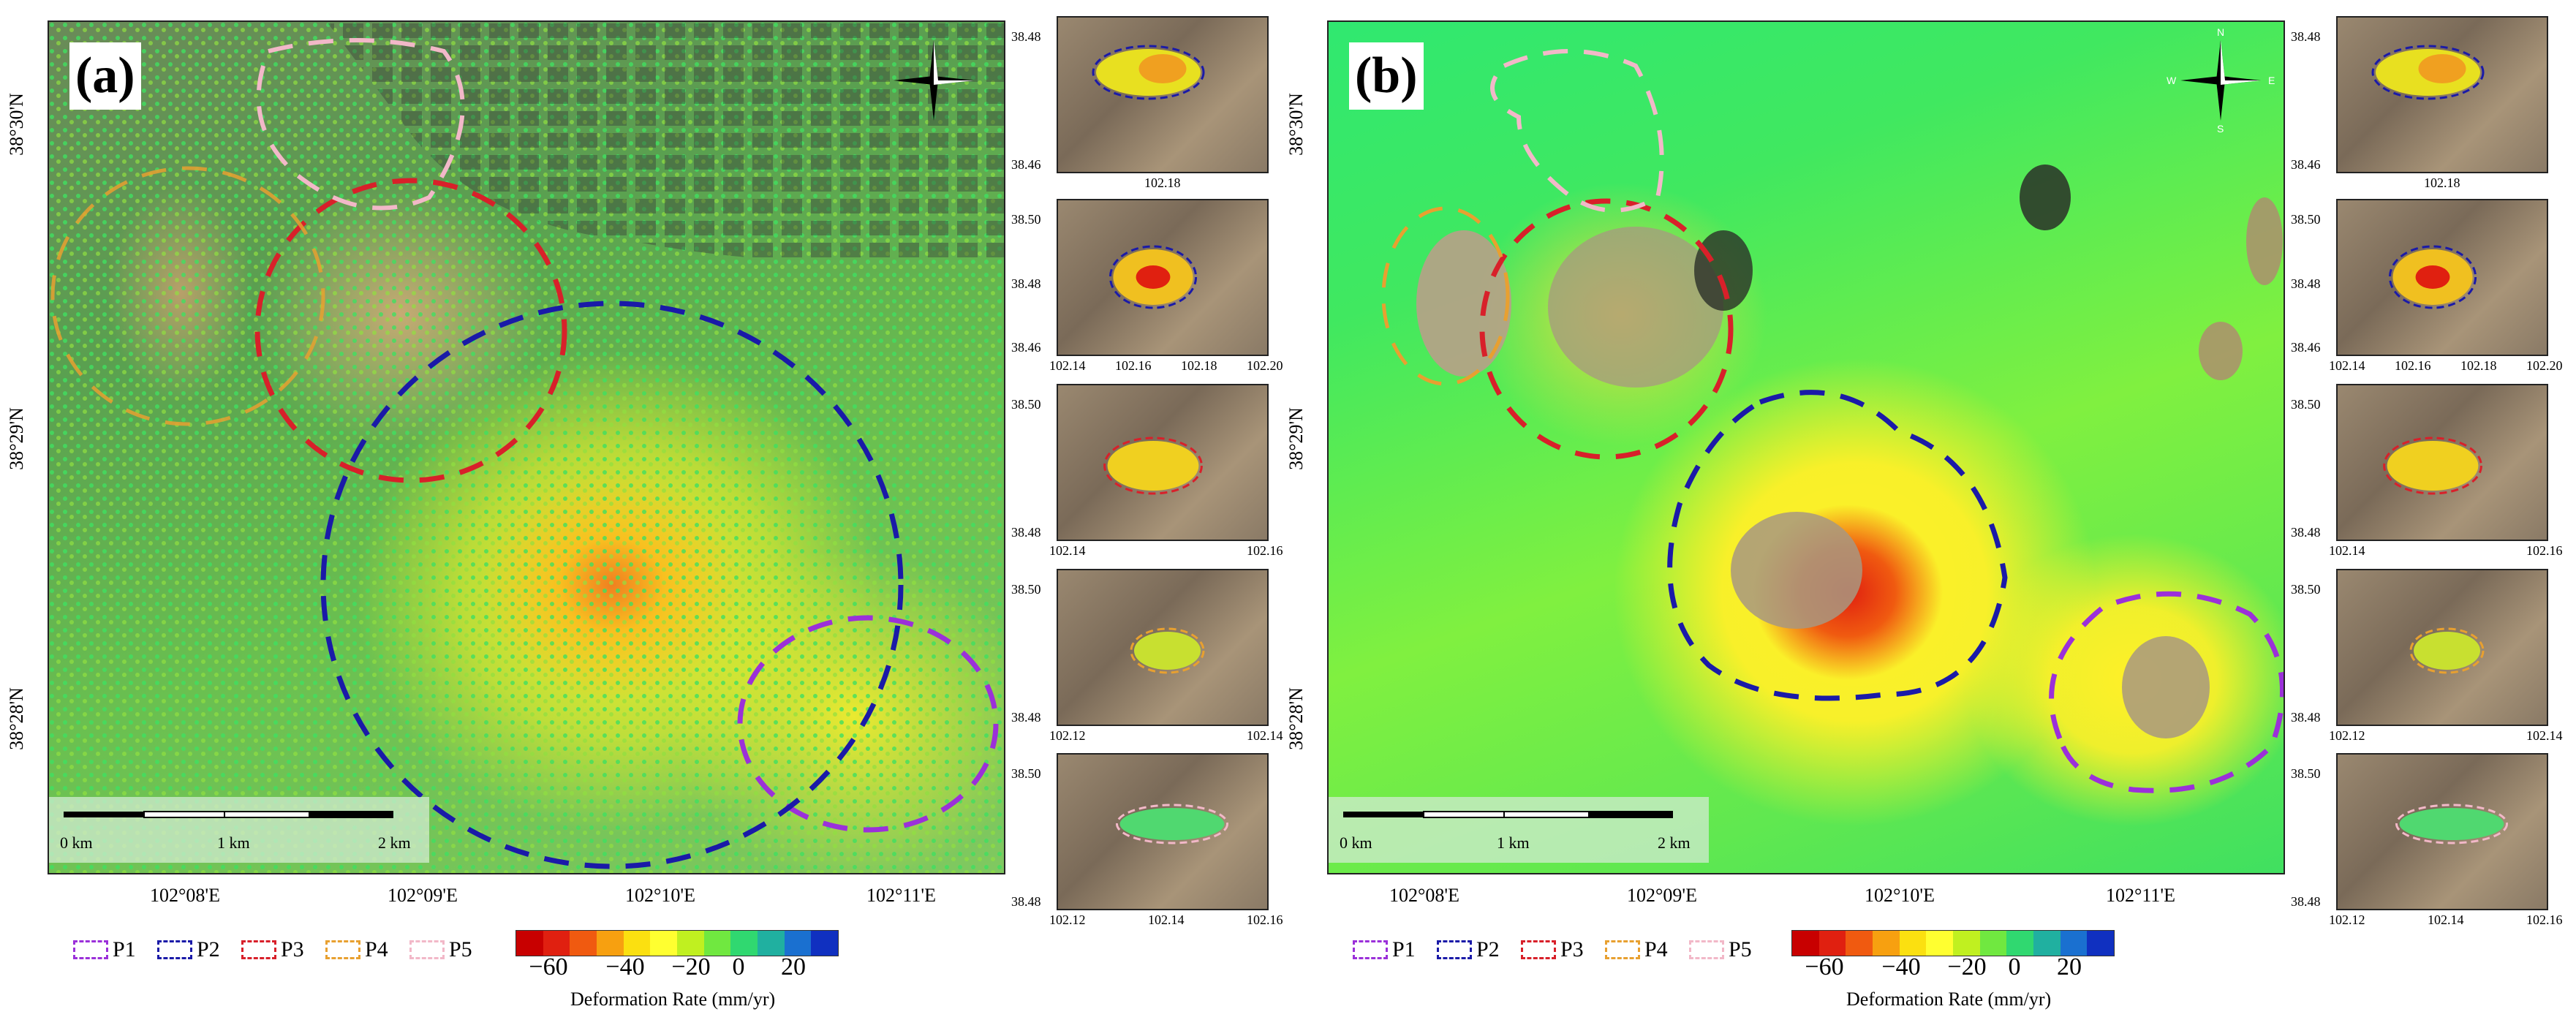 The image size is (2576, 1028). What do you see at coordinates (187, 296) in the screenshot?
I see `zone-p4-outline` at bounding box center [187, 296].